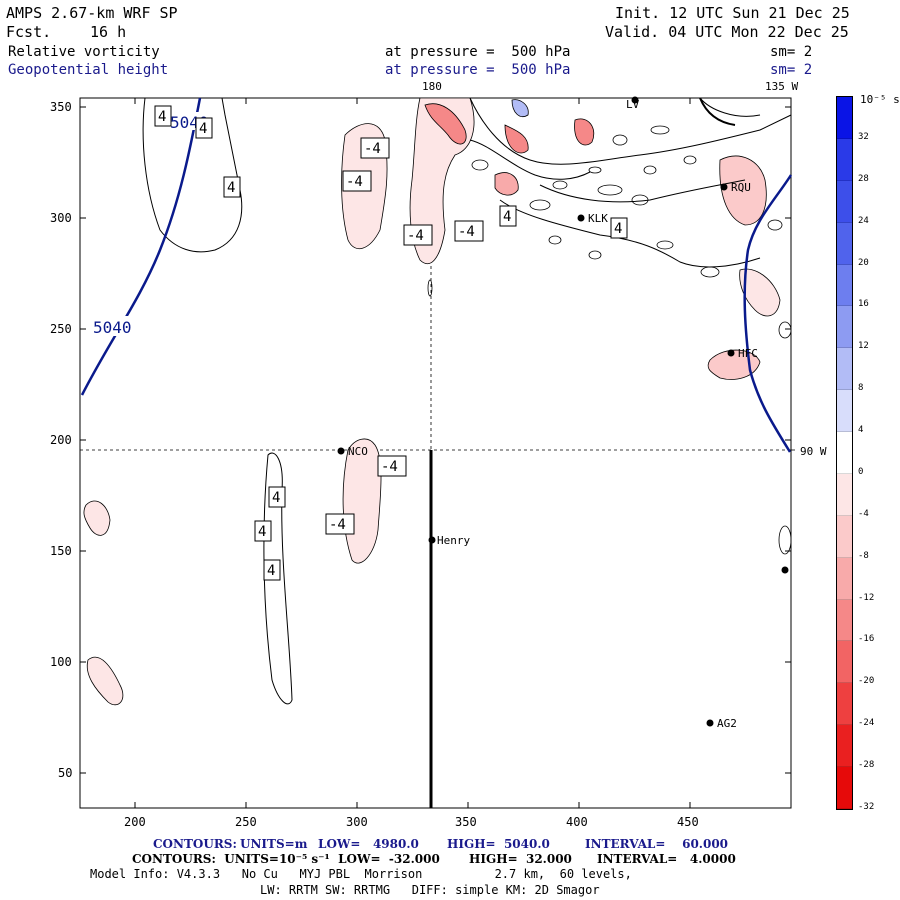 The width and height of the screenshot is (900, 900). What do you see at coordinates (732, 13) in the screenshot?
I see `init-time: Init. 12 UTC Sun 21 Dec 25` at bounding box center [732, 13].